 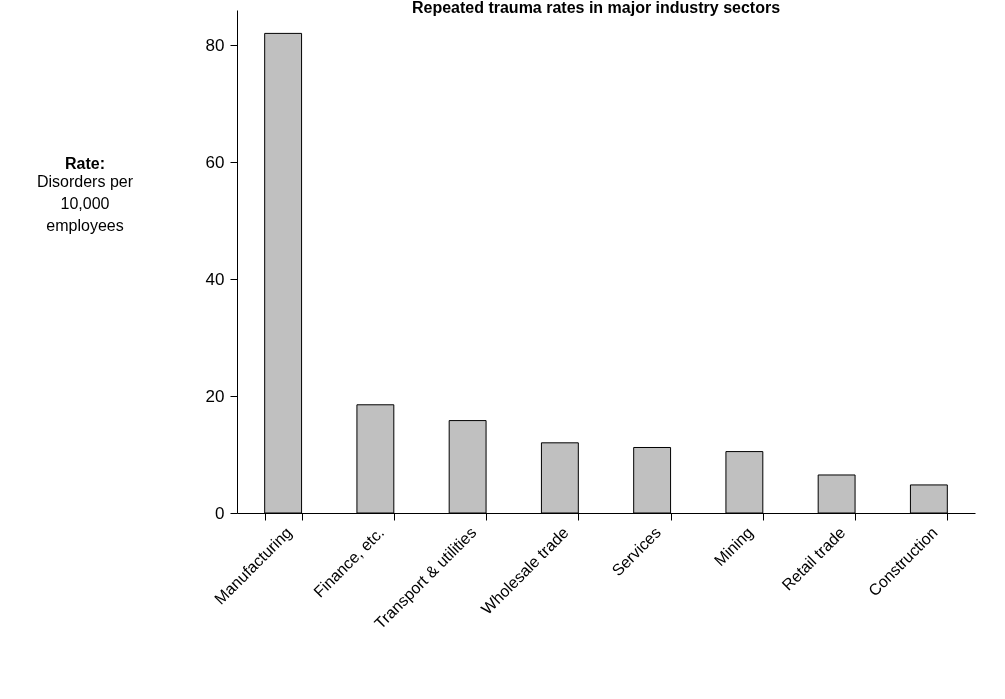 What do you see at coordinates (215, 396) in the screenshot?
I see `y-tick-label: 20` at bounding box center [215, 396].